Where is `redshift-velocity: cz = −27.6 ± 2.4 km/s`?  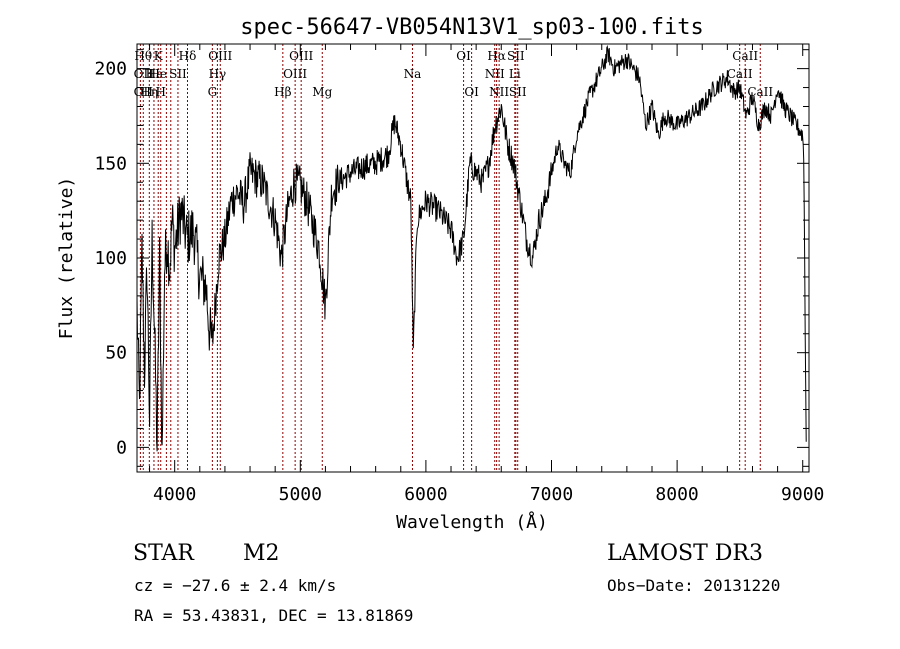
redshift-velocity: cz = −27.6 ± 2.4 km/s is located at coordinates (235, 585).